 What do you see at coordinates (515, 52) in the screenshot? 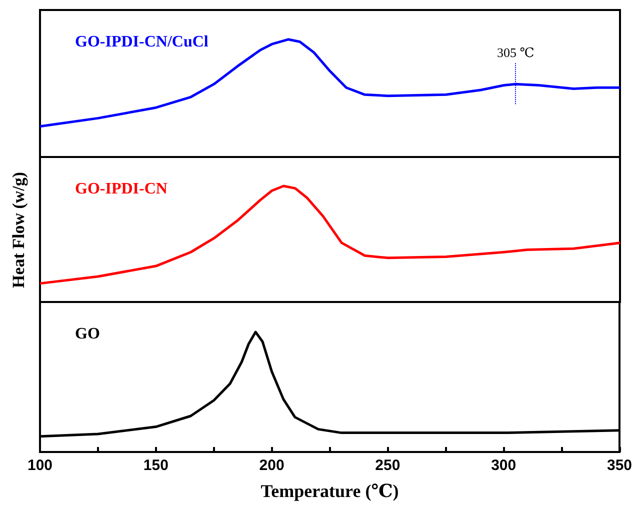
I see `ref-line-label: 305 ℃` at bounding box center [515, 52].